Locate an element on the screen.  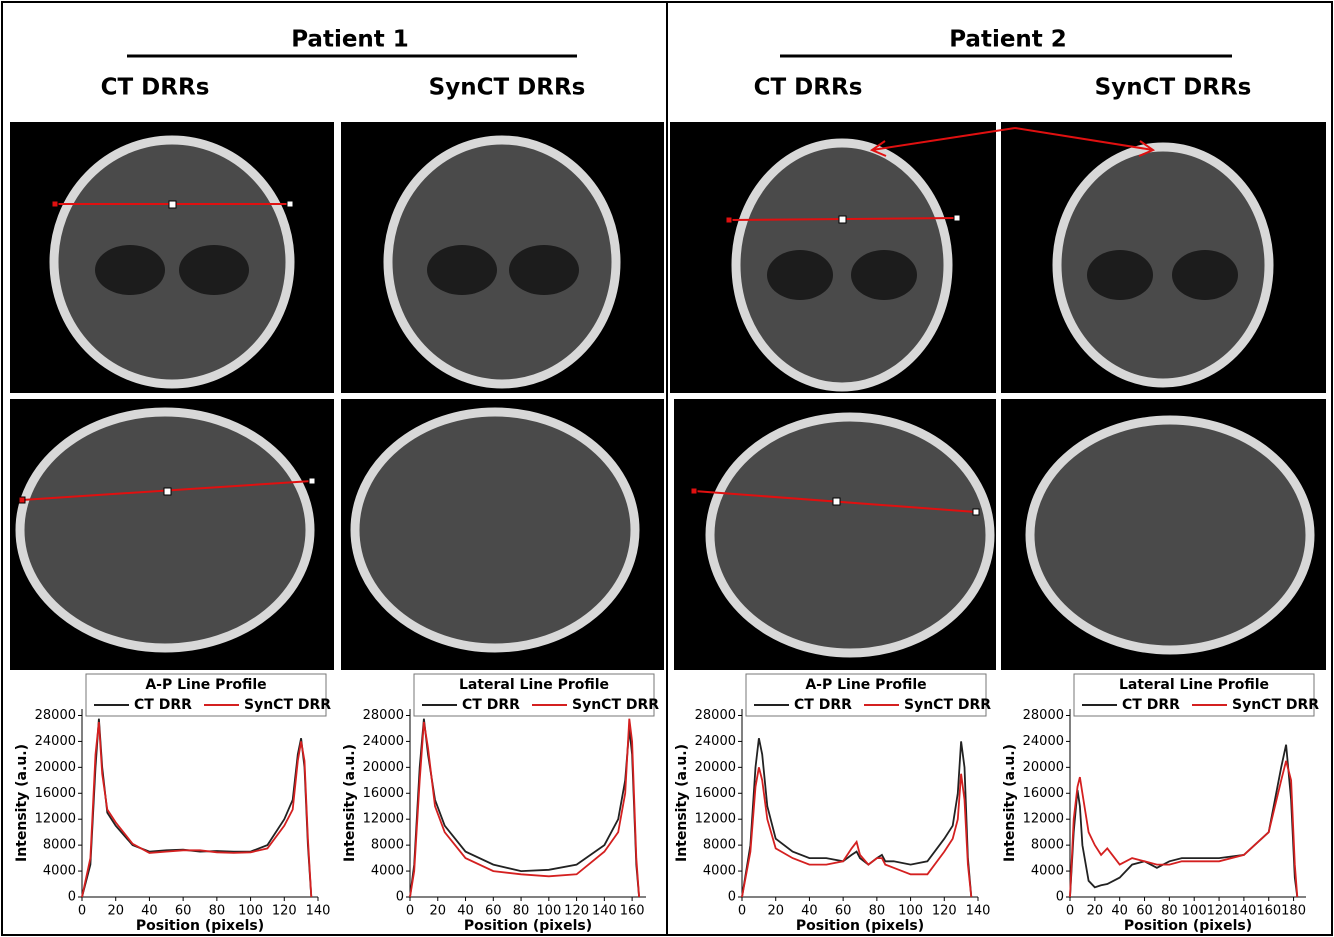
x-tick-label: 180 is located at coordinates (1293, 911).